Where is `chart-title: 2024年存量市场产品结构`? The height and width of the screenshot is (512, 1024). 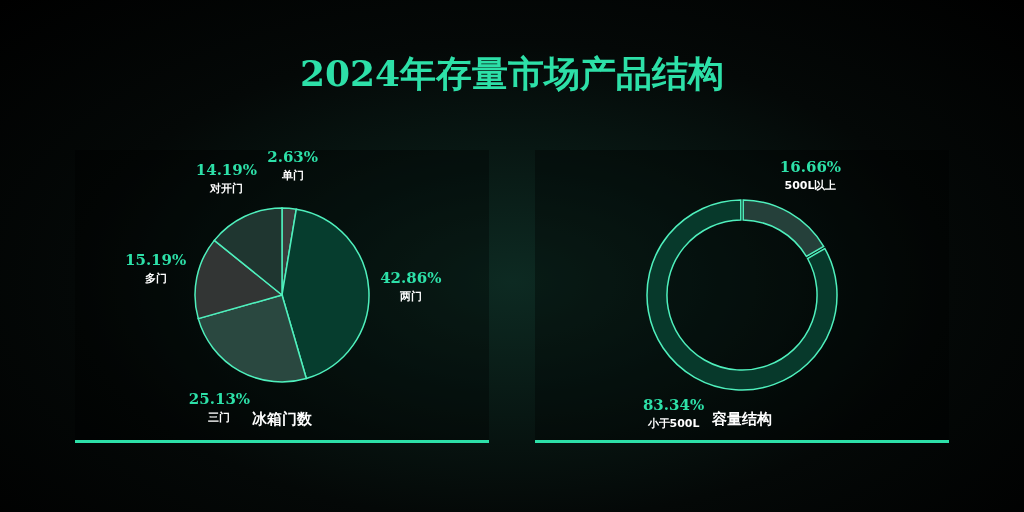 chart-title: 2024年存量市场产品结构 is located at coordinates (512, 73).